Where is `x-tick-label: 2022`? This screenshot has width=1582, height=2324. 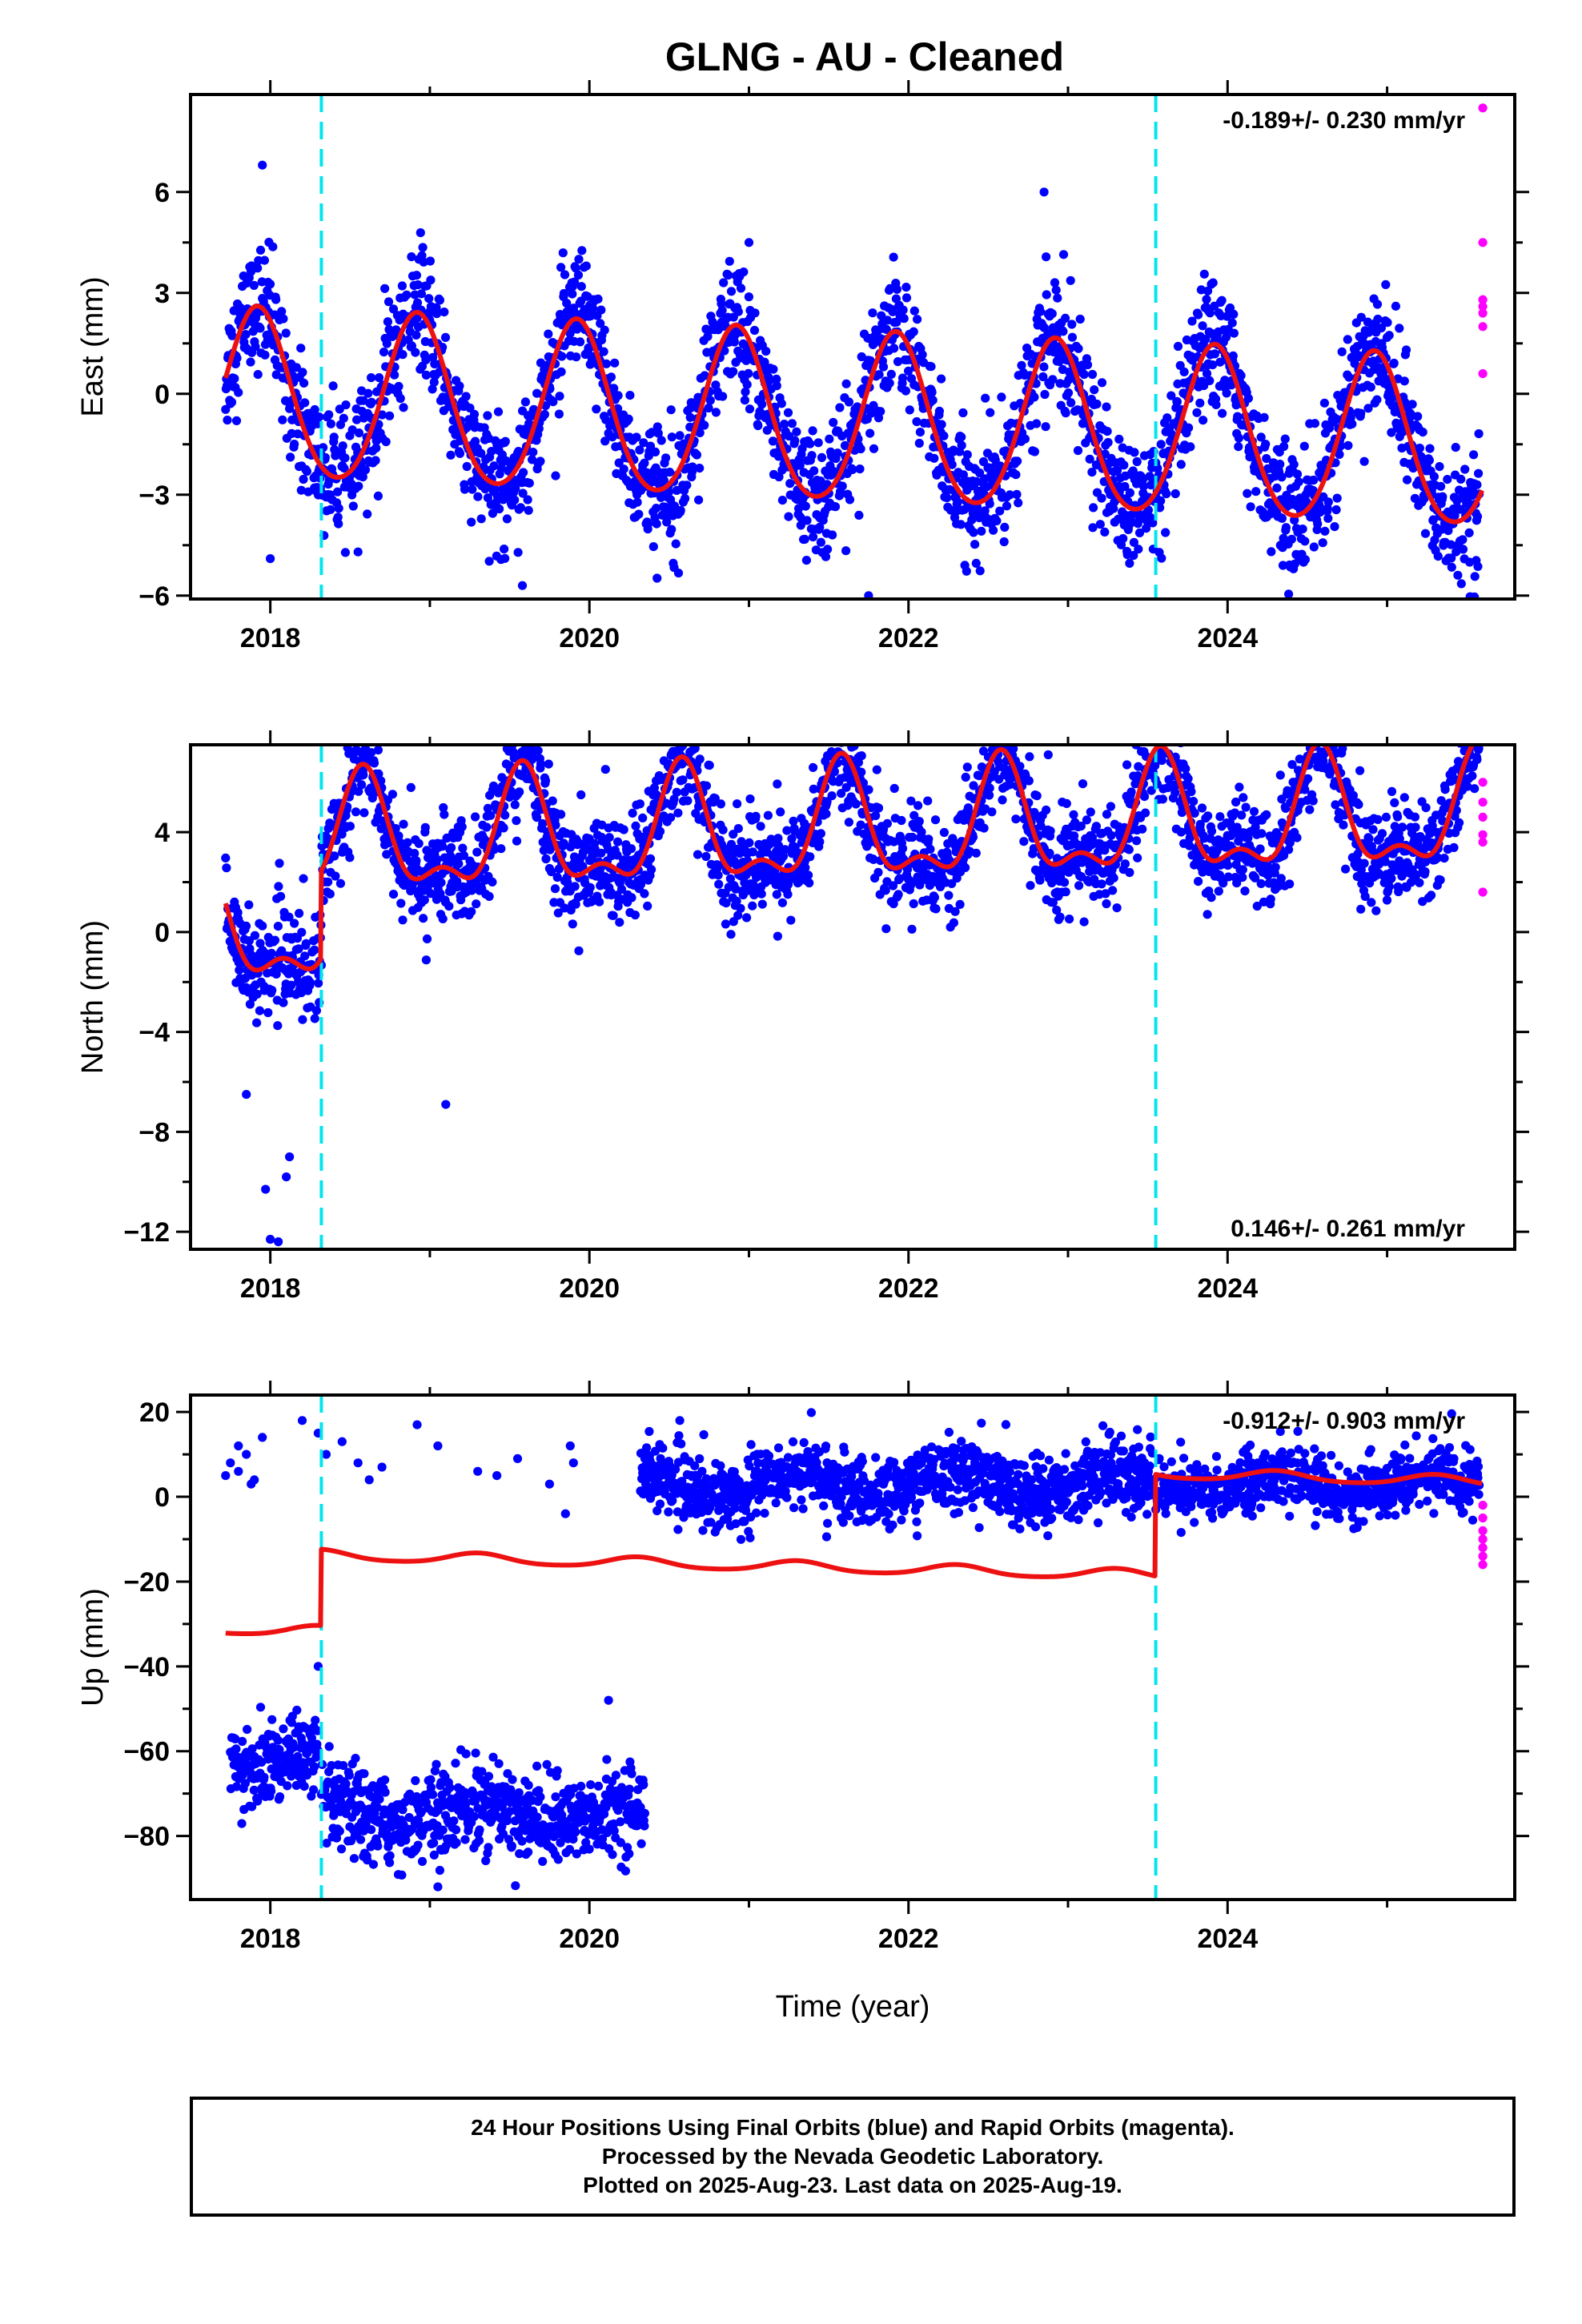
x-tick-label: 2022 is located at coordinates (908, 638).